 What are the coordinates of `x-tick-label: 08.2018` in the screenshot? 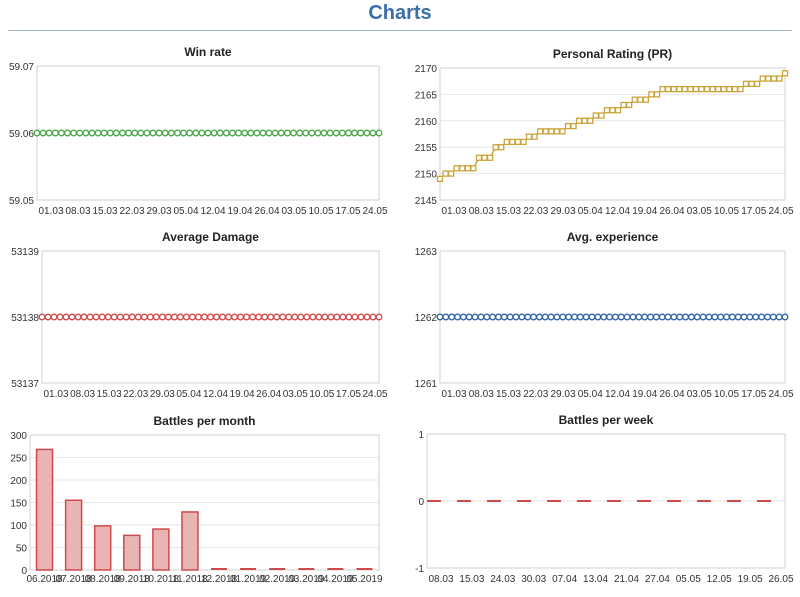 It's located at (103, 579).